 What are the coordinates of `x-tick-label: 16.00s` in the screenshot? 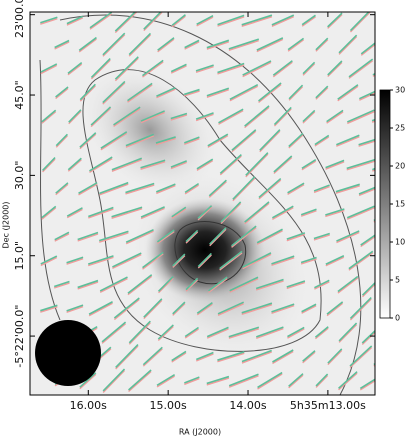 It's located at (88, 405).